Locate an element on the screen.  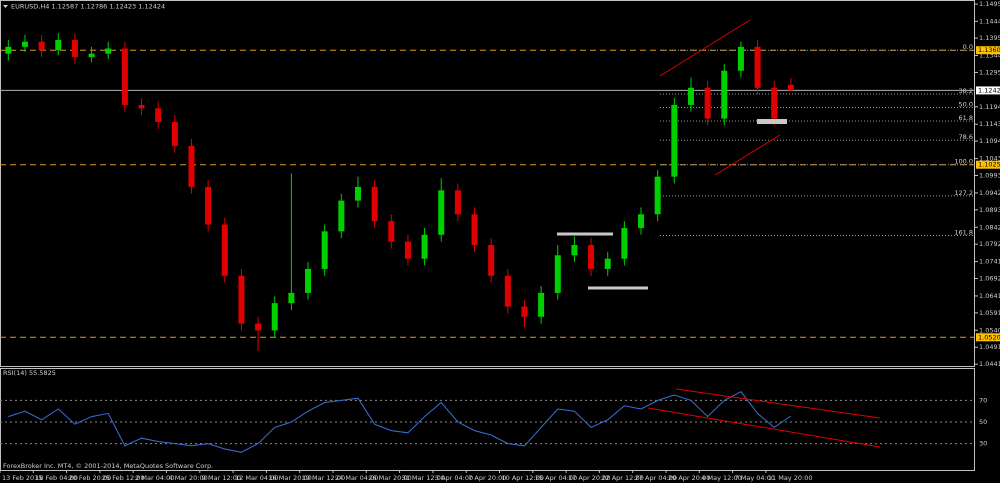
rsi-tick-label: 70 is located at coordinates (983, 400).